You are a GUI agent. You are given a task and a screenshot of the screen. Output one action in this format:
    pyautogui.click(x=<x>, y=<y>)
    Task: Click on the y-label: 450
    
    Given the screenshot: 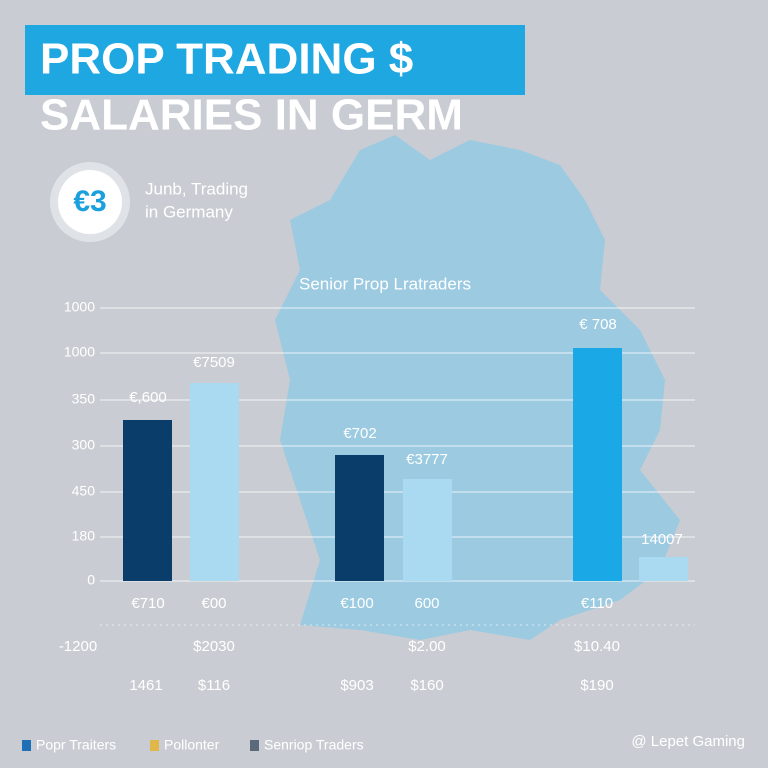 What is the action you would take?
    pyautogui.click(x=84, y=491)
    